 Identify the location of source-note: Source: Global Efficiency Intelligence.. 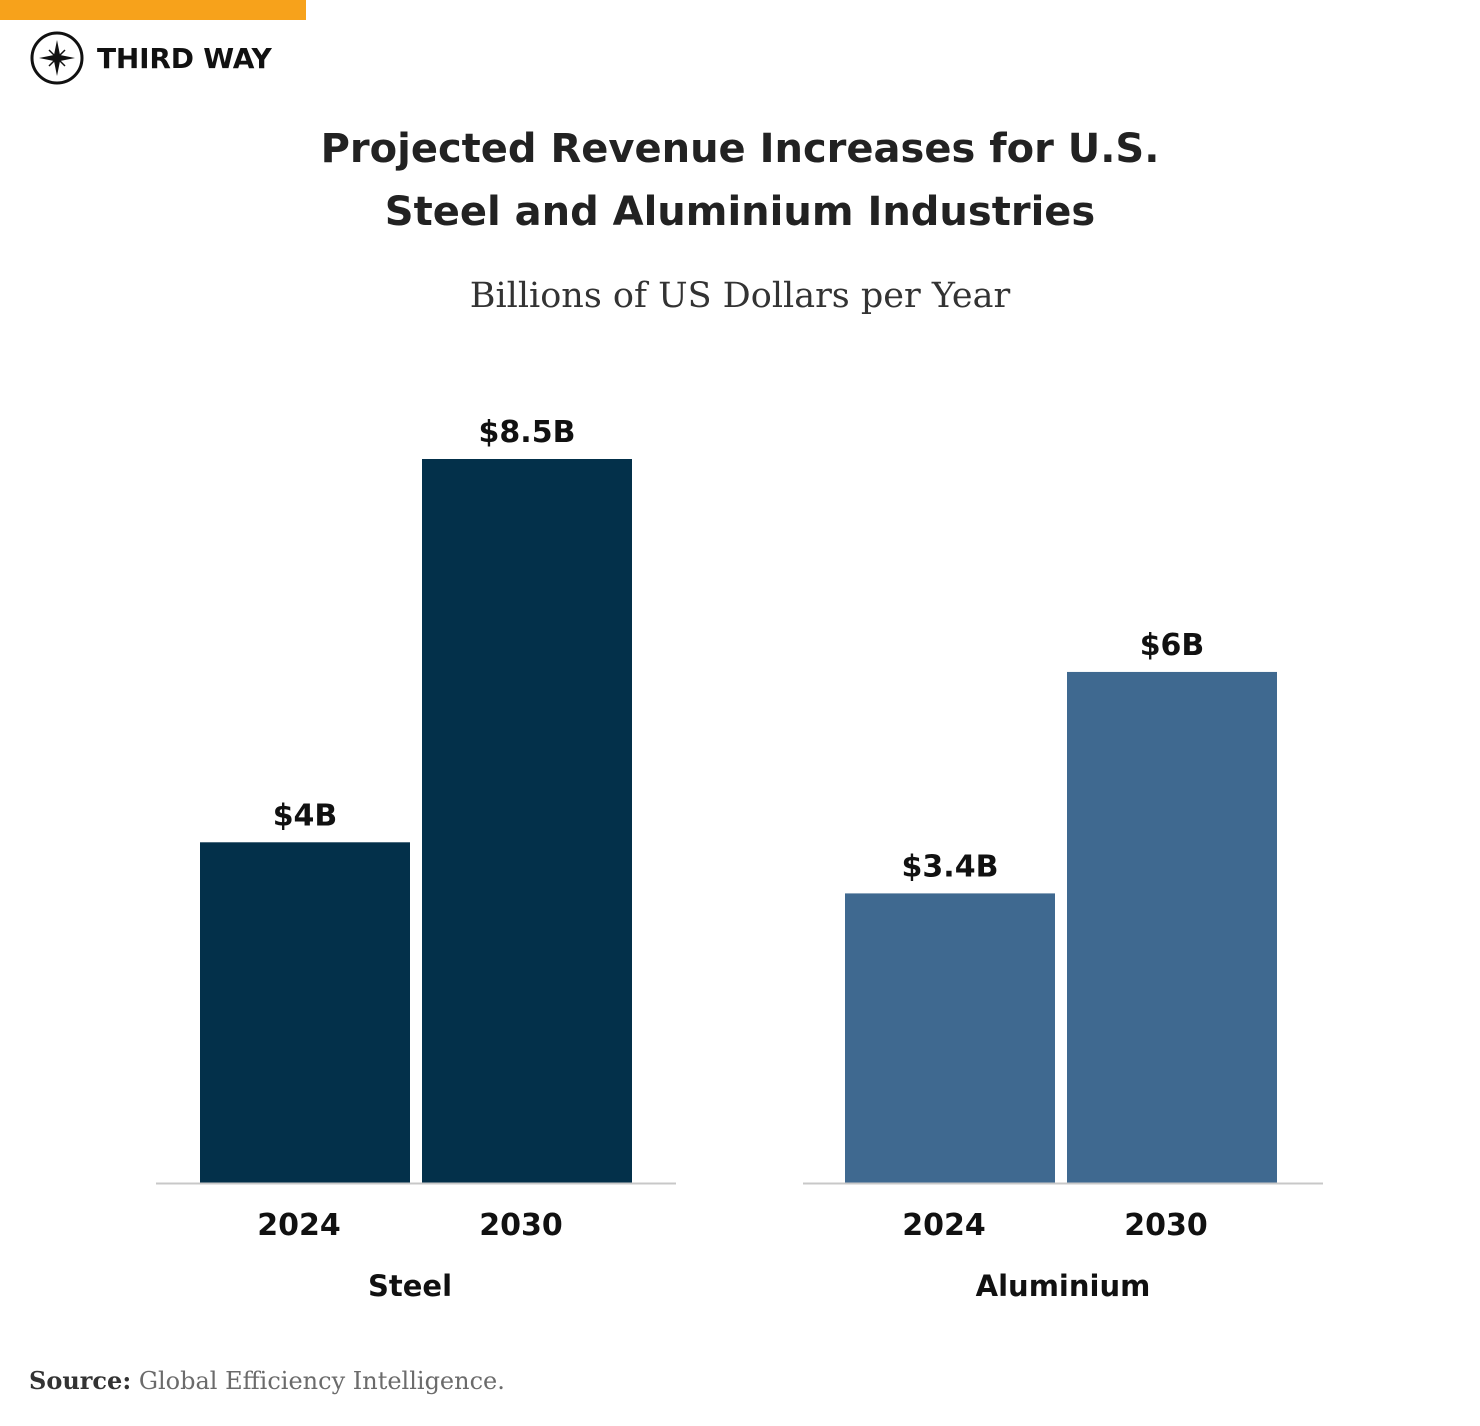
(267, 1380).